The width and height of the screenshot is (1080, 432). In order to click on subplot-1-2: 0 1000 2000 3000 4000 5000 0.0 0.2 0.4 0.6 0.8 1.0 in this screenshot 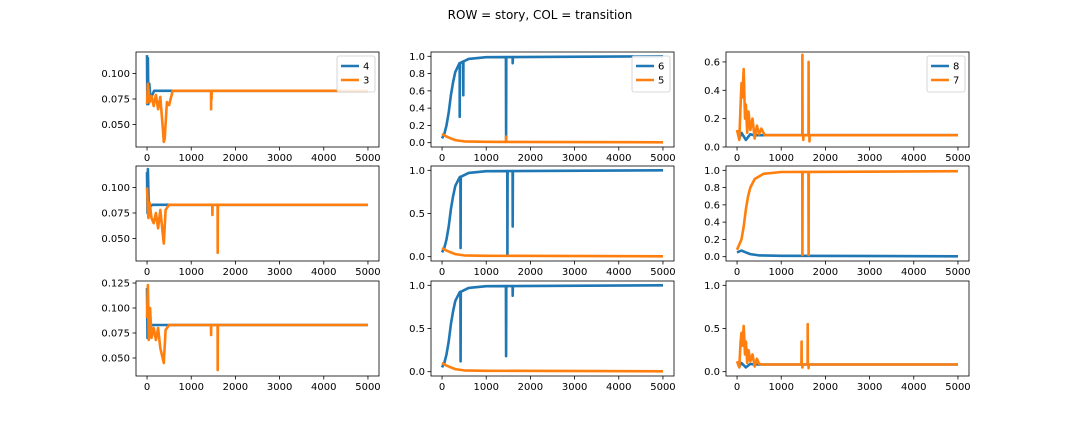, I will do `click(837, 221)`.